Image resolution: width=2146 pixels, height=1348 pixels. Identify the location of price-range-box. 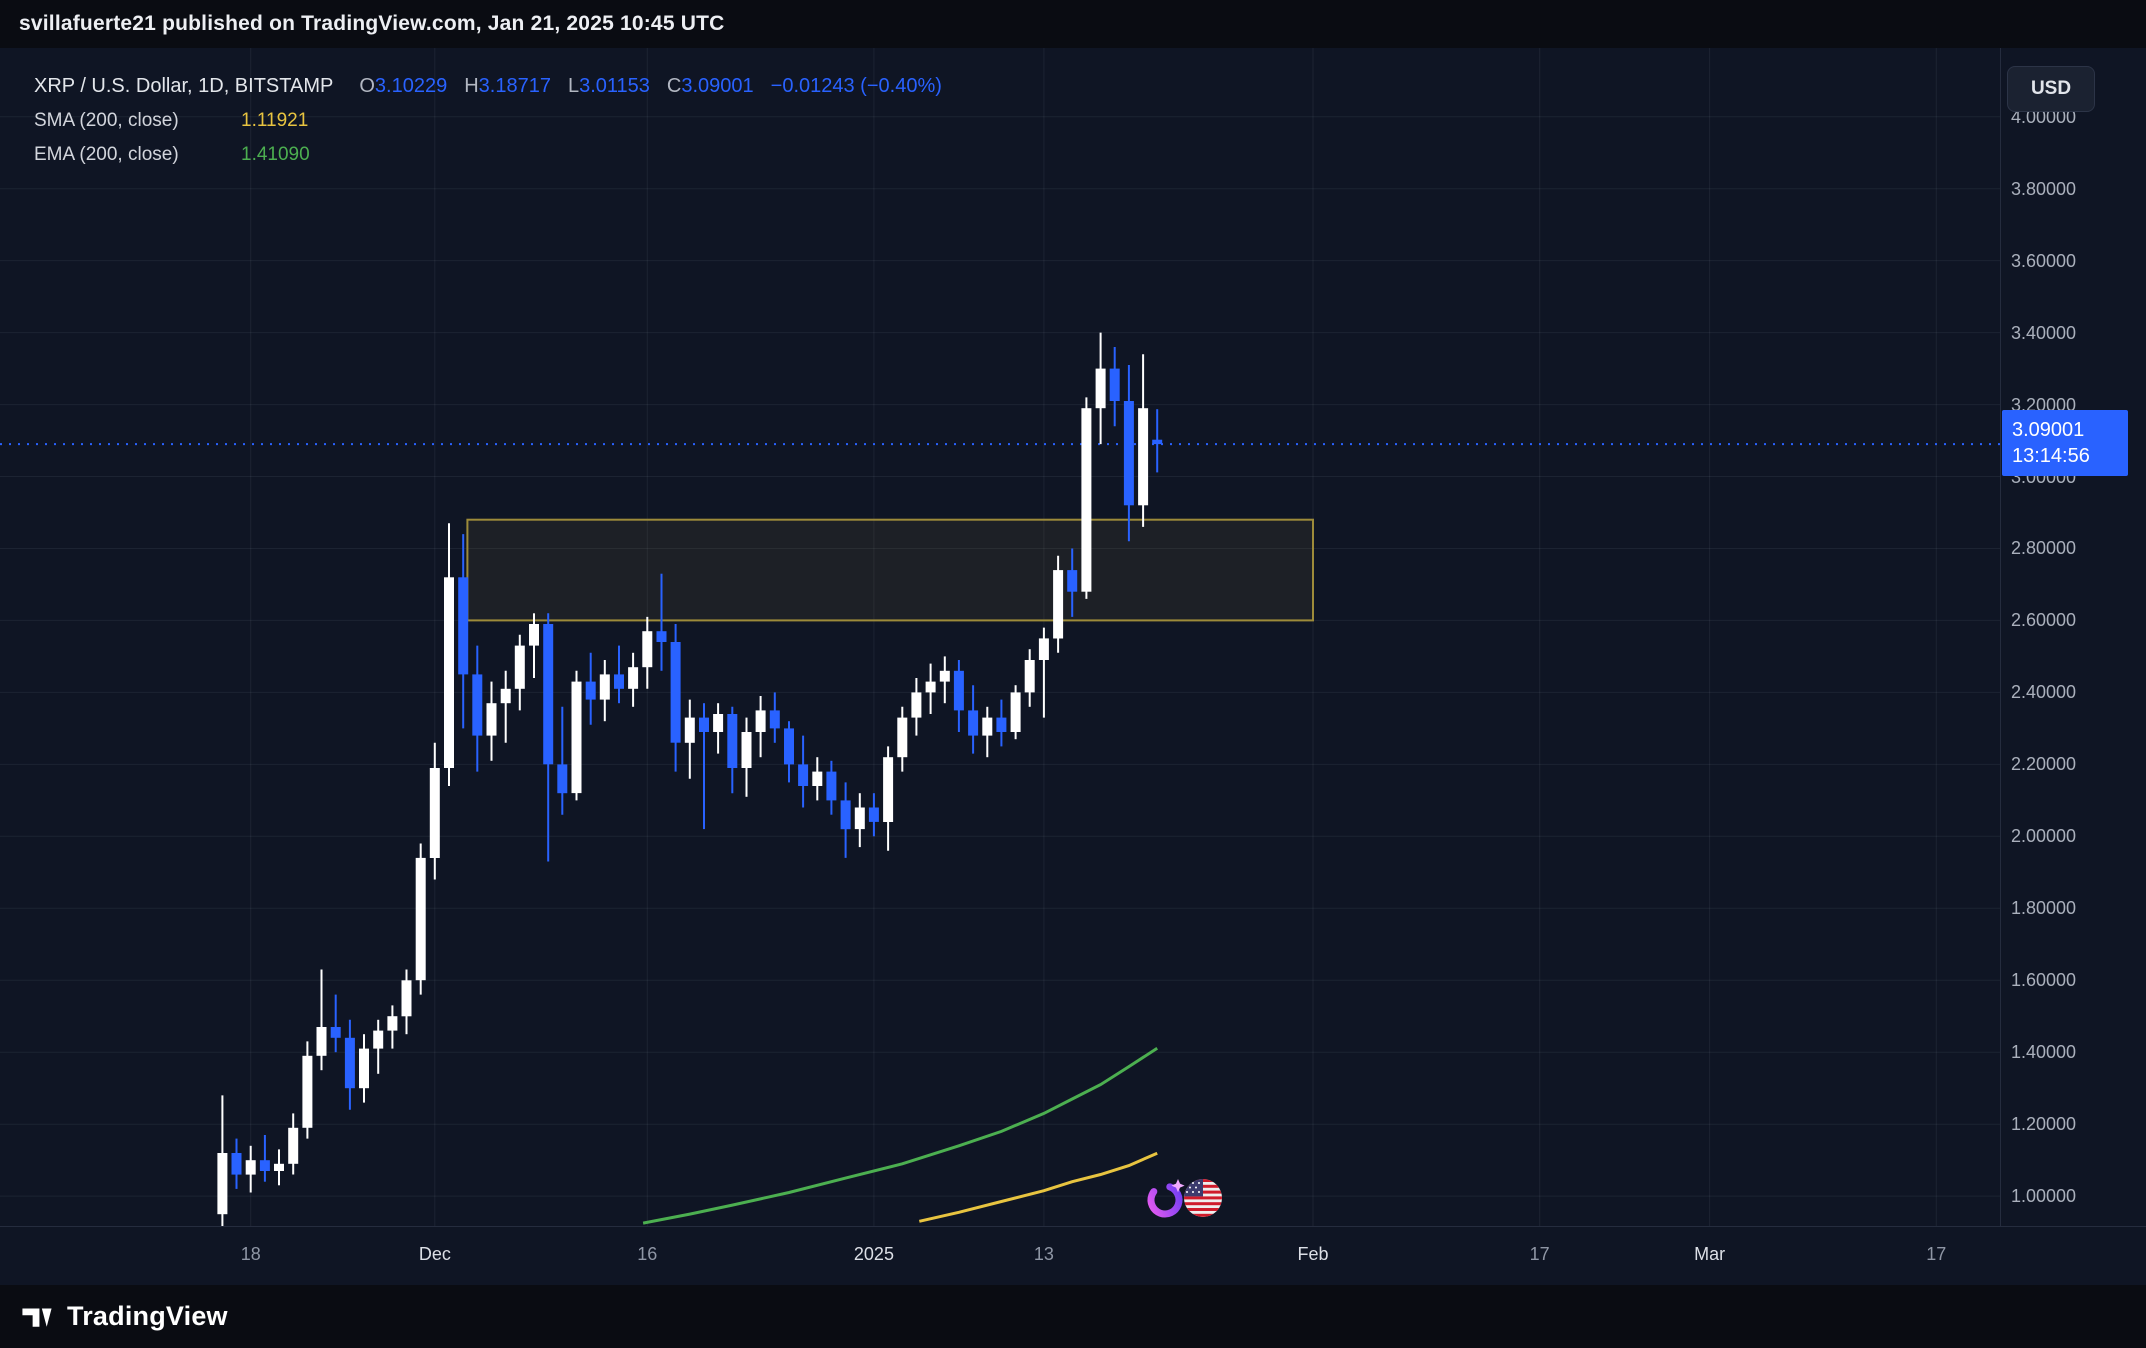
(890, 570).